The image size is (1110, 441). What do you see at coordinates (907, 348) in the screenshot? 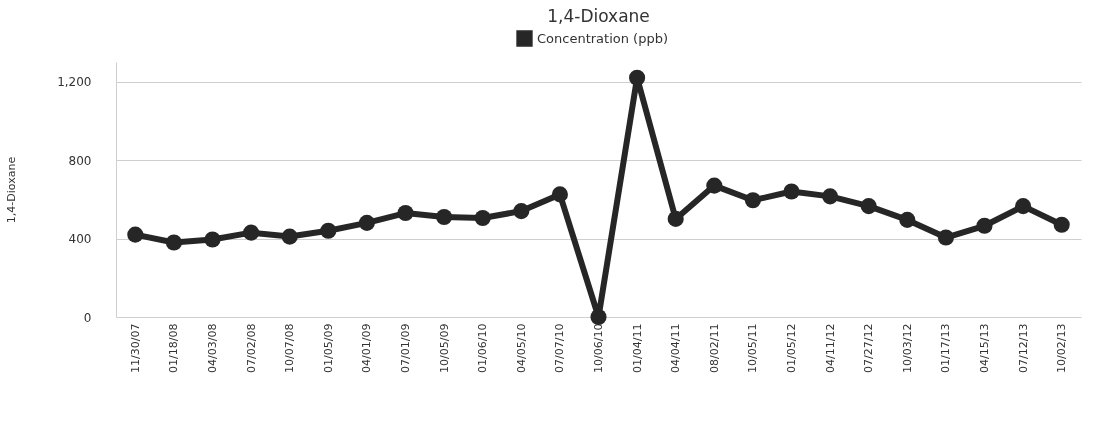
I see `x-tick-label: 10/03/12` at bounding box center [907, 348].